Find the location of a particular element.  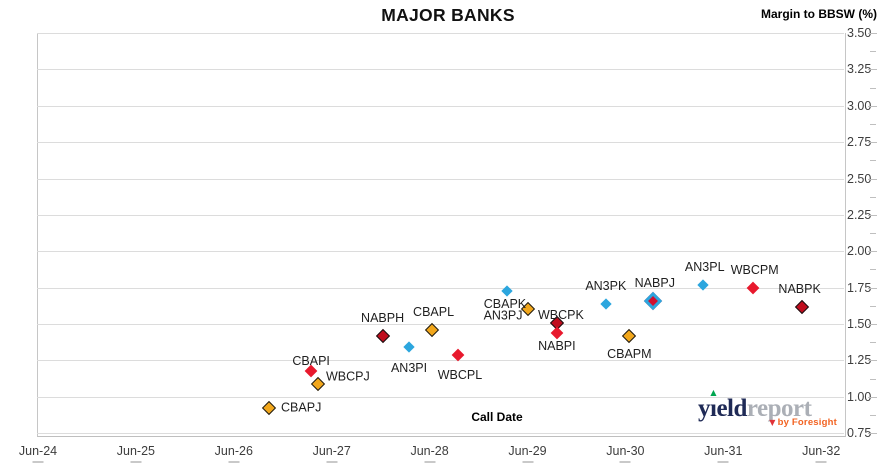

x-tick-label: Jun-26 is located at coordinates (233, 451).